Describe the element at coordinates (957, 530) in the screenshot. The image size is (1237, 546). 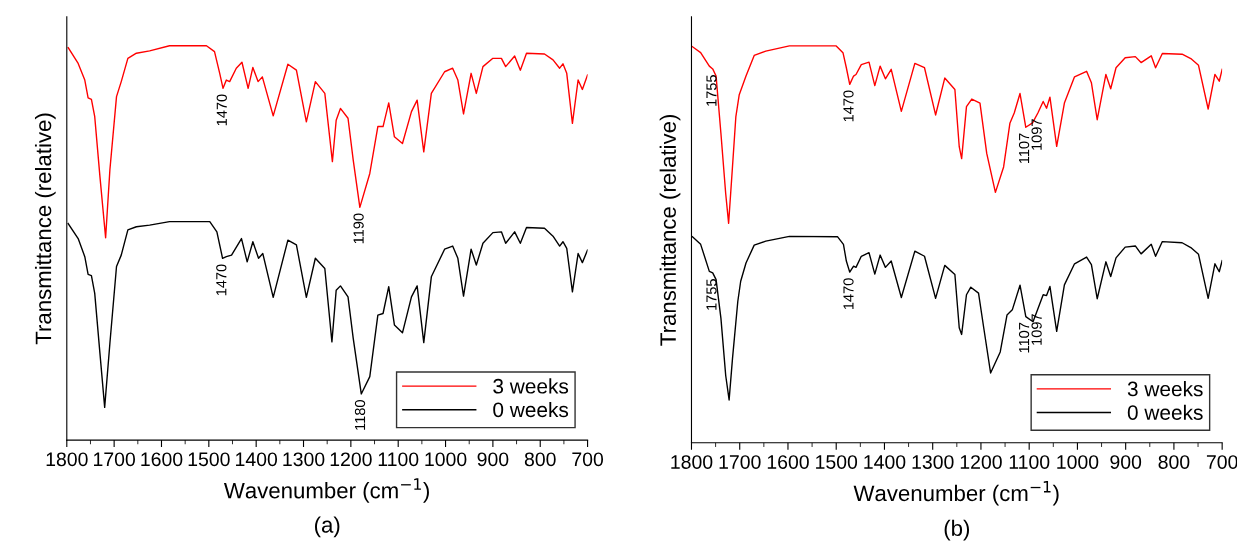
I see `text: (b)` at that location.